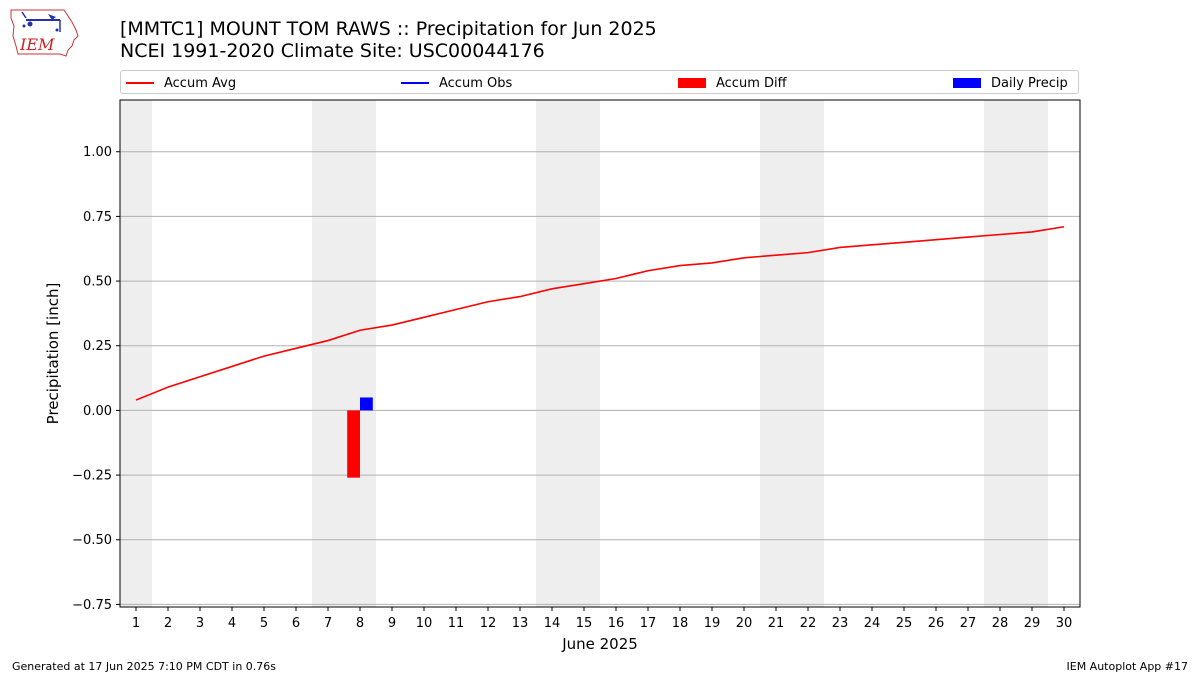 The image size is (1200, 675). Describe the element at coordinates (1032, 623) in the screenshot. I see `x-tick-label: 29` at that location.